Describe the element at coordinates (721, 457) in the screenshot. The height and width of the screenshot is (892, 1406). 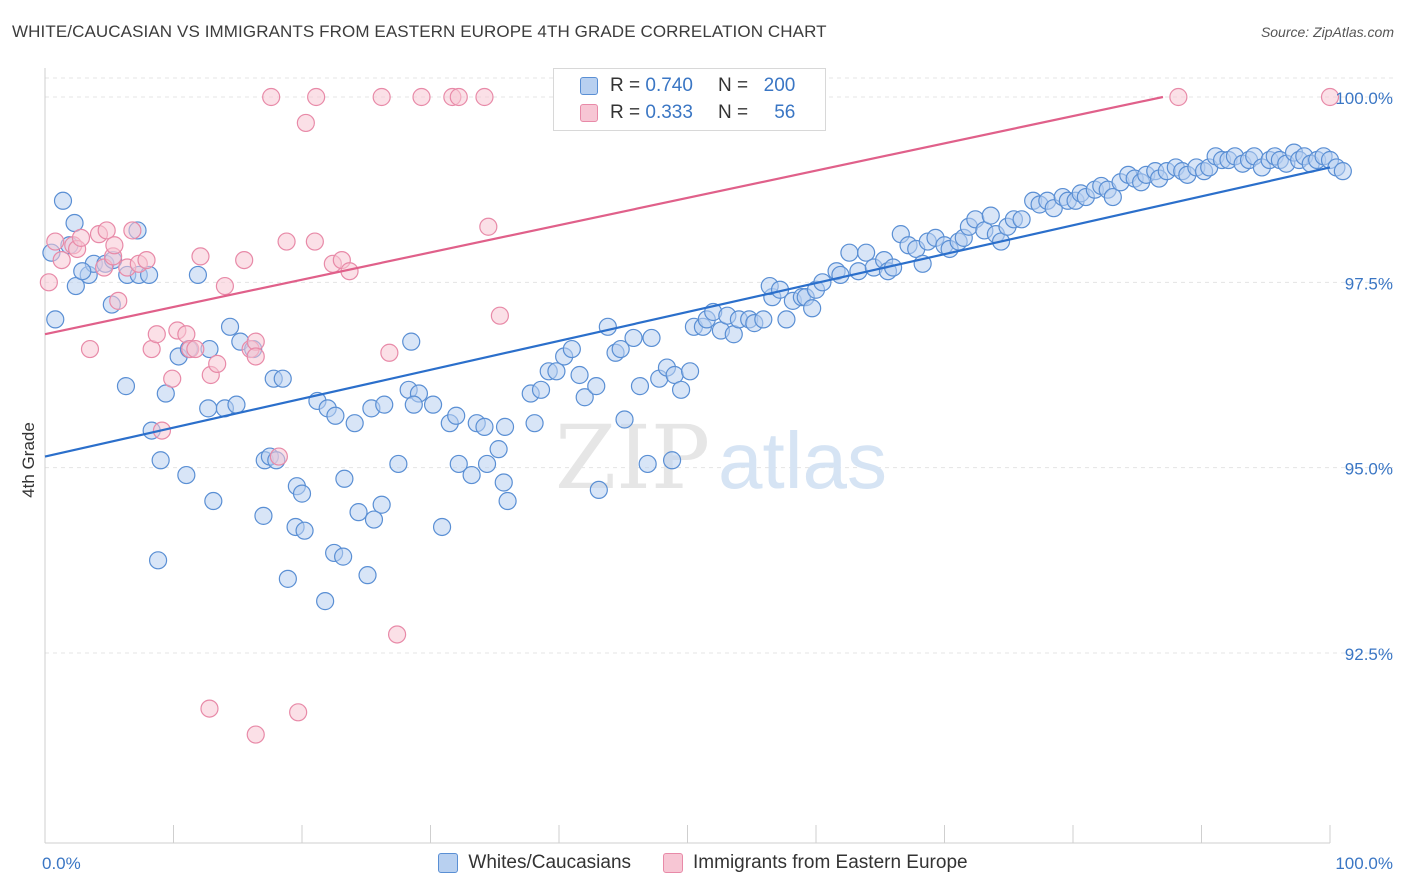
I see `watermark: ZIP atlas` at that location.